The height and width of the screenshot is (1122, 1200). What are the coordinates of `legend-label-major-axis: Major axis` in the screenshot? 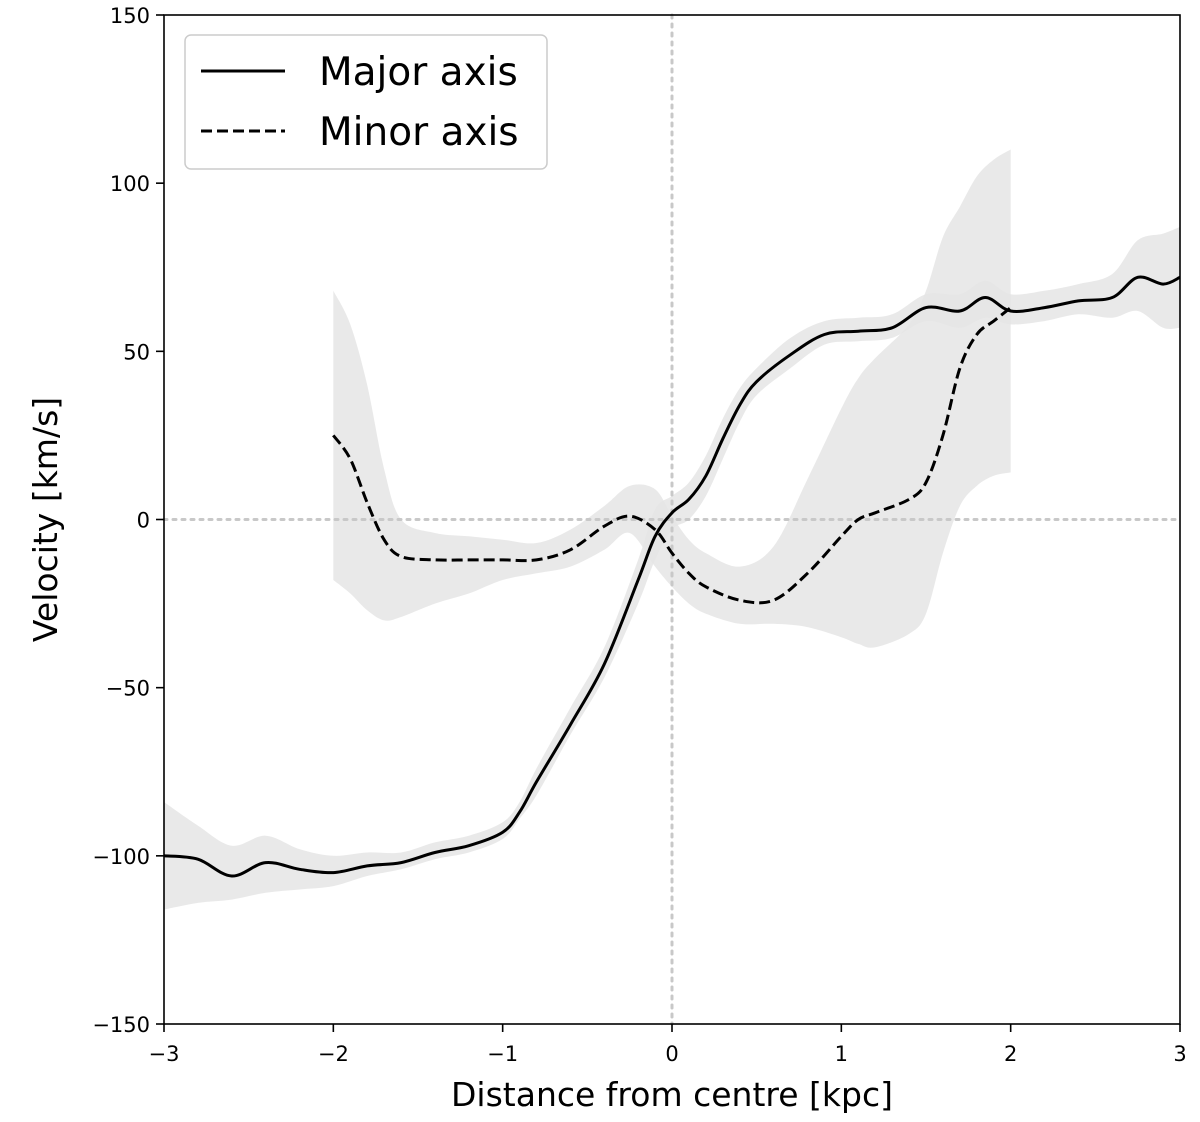 It's located at (418, 72).